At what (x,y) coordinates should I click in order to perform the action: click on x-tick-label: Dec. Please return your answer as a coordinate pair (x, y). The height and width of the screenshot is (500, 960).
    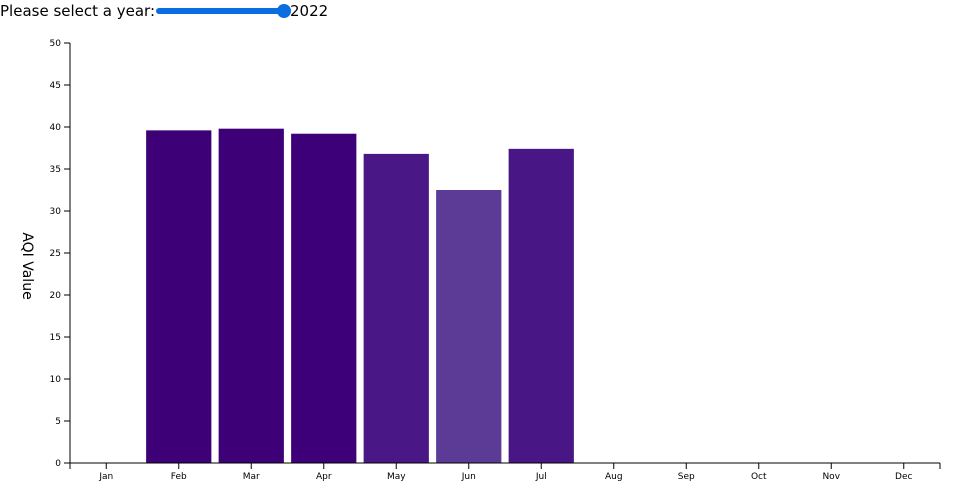
    Looking at the image, I should click on (903, 477).